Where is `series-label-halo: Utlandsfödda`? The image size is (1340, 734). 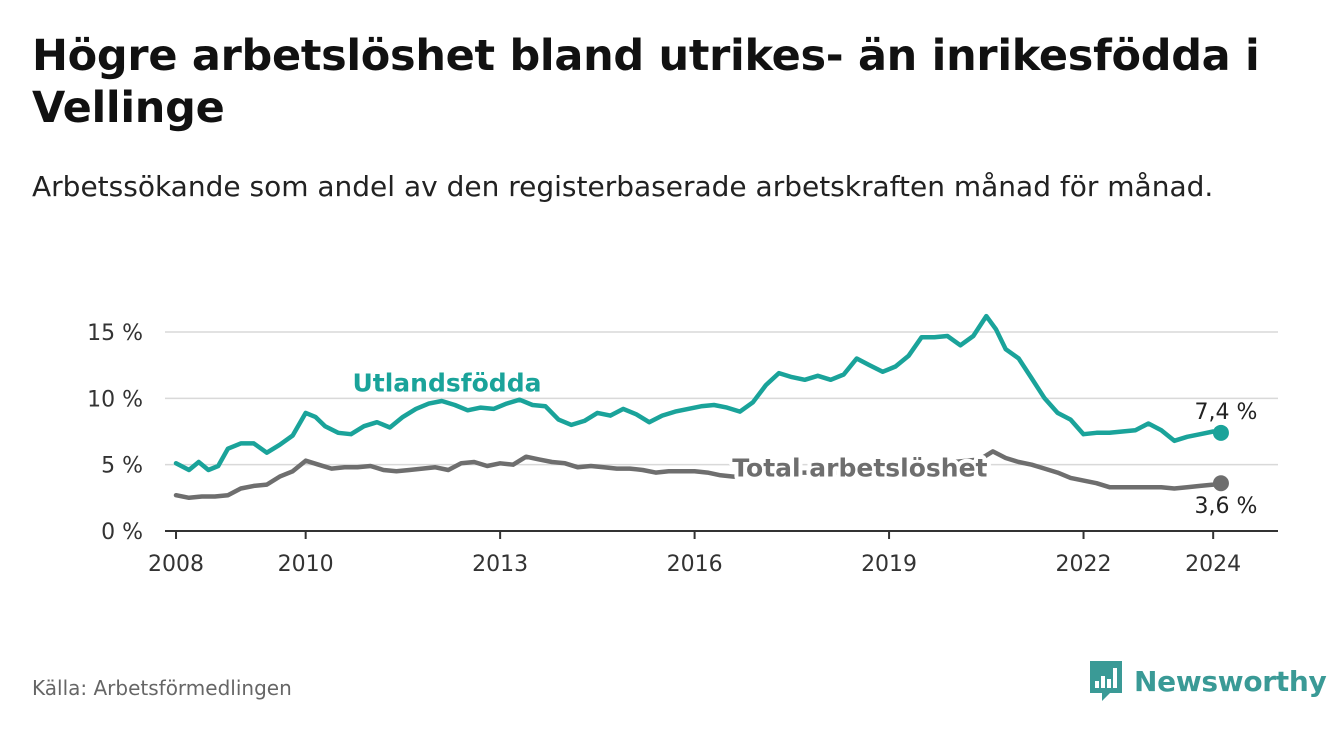
series-label-halo: Utlandsfödda is located at coordinates (446, 383).